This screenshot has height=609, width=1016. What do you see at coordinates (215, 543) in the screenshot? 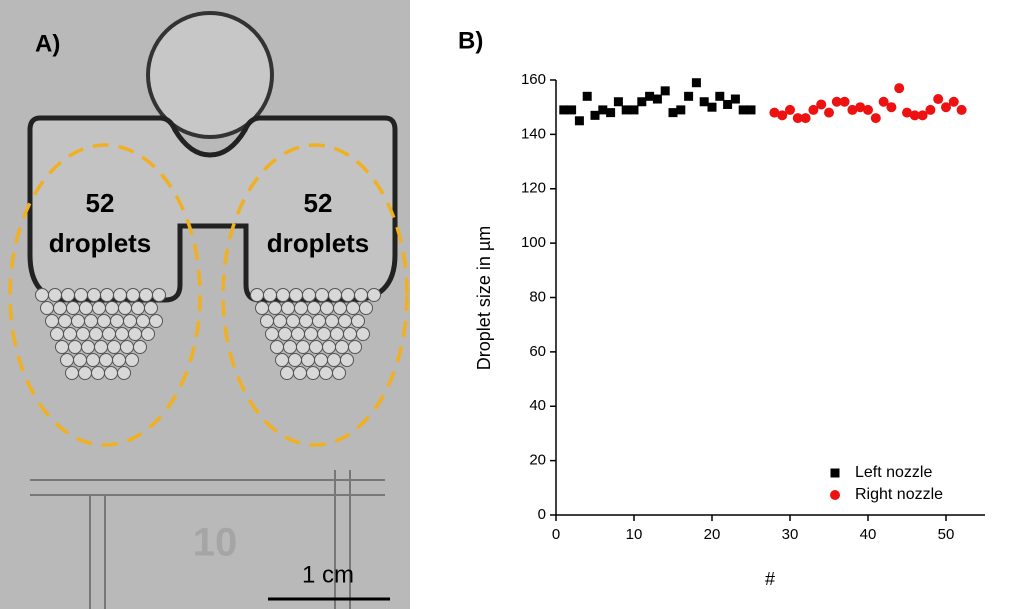
I see `chip-number: 10` at bounding box center [215, 543].